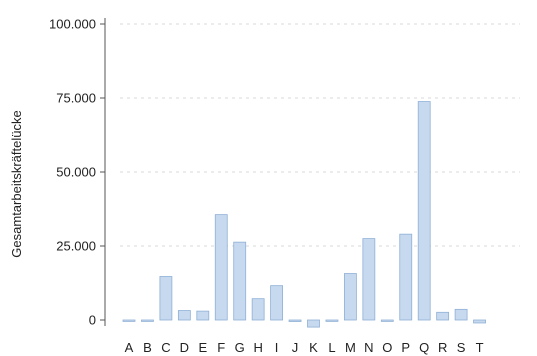  I want to click on bar-Q, so click(424, 211).